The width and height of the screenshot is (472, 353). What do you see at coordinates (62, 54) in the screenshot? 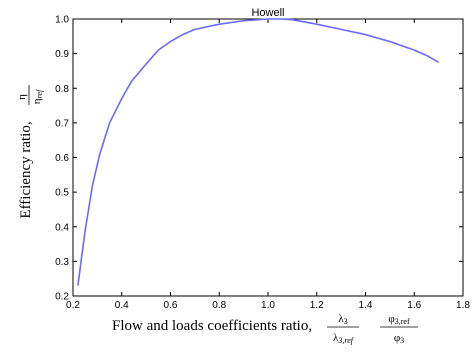
I see `y-tick-label: 0.9` at bounding box center [62, 54].